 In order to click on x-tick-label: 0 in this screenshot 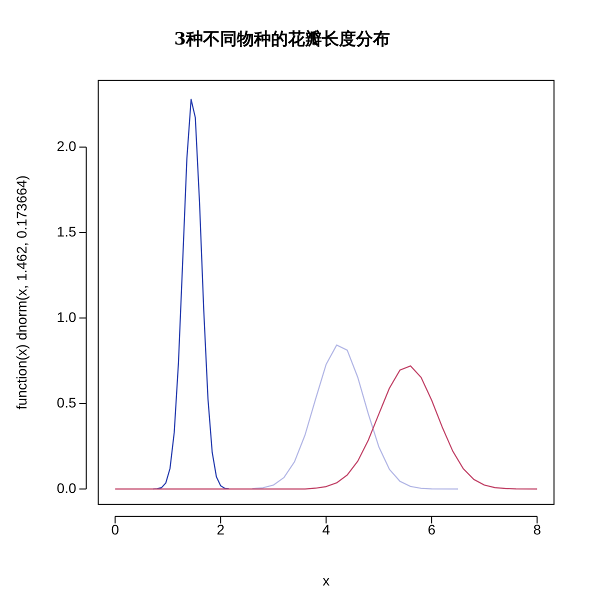, I will do `click(115, 530)`.